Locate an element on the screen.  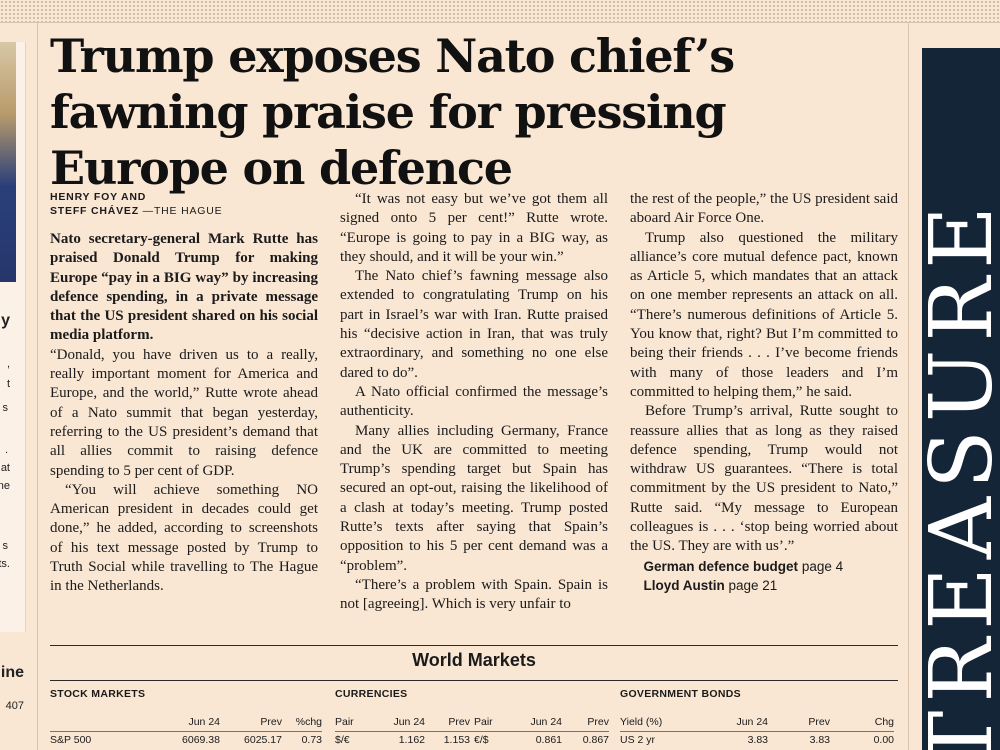
government-bonds-heading: GOVERNMENT BONDS is located at coordinates (680, 694).